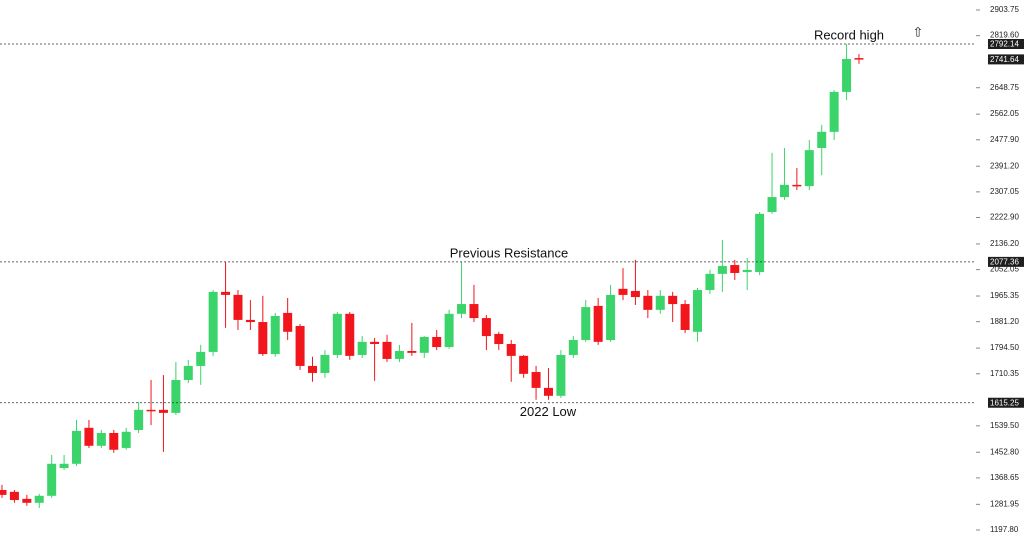  What do you see at coordinates (918, 31) in the screenshot?
I see `scroll-icon: ⇧` at bounding box center [918, 31].